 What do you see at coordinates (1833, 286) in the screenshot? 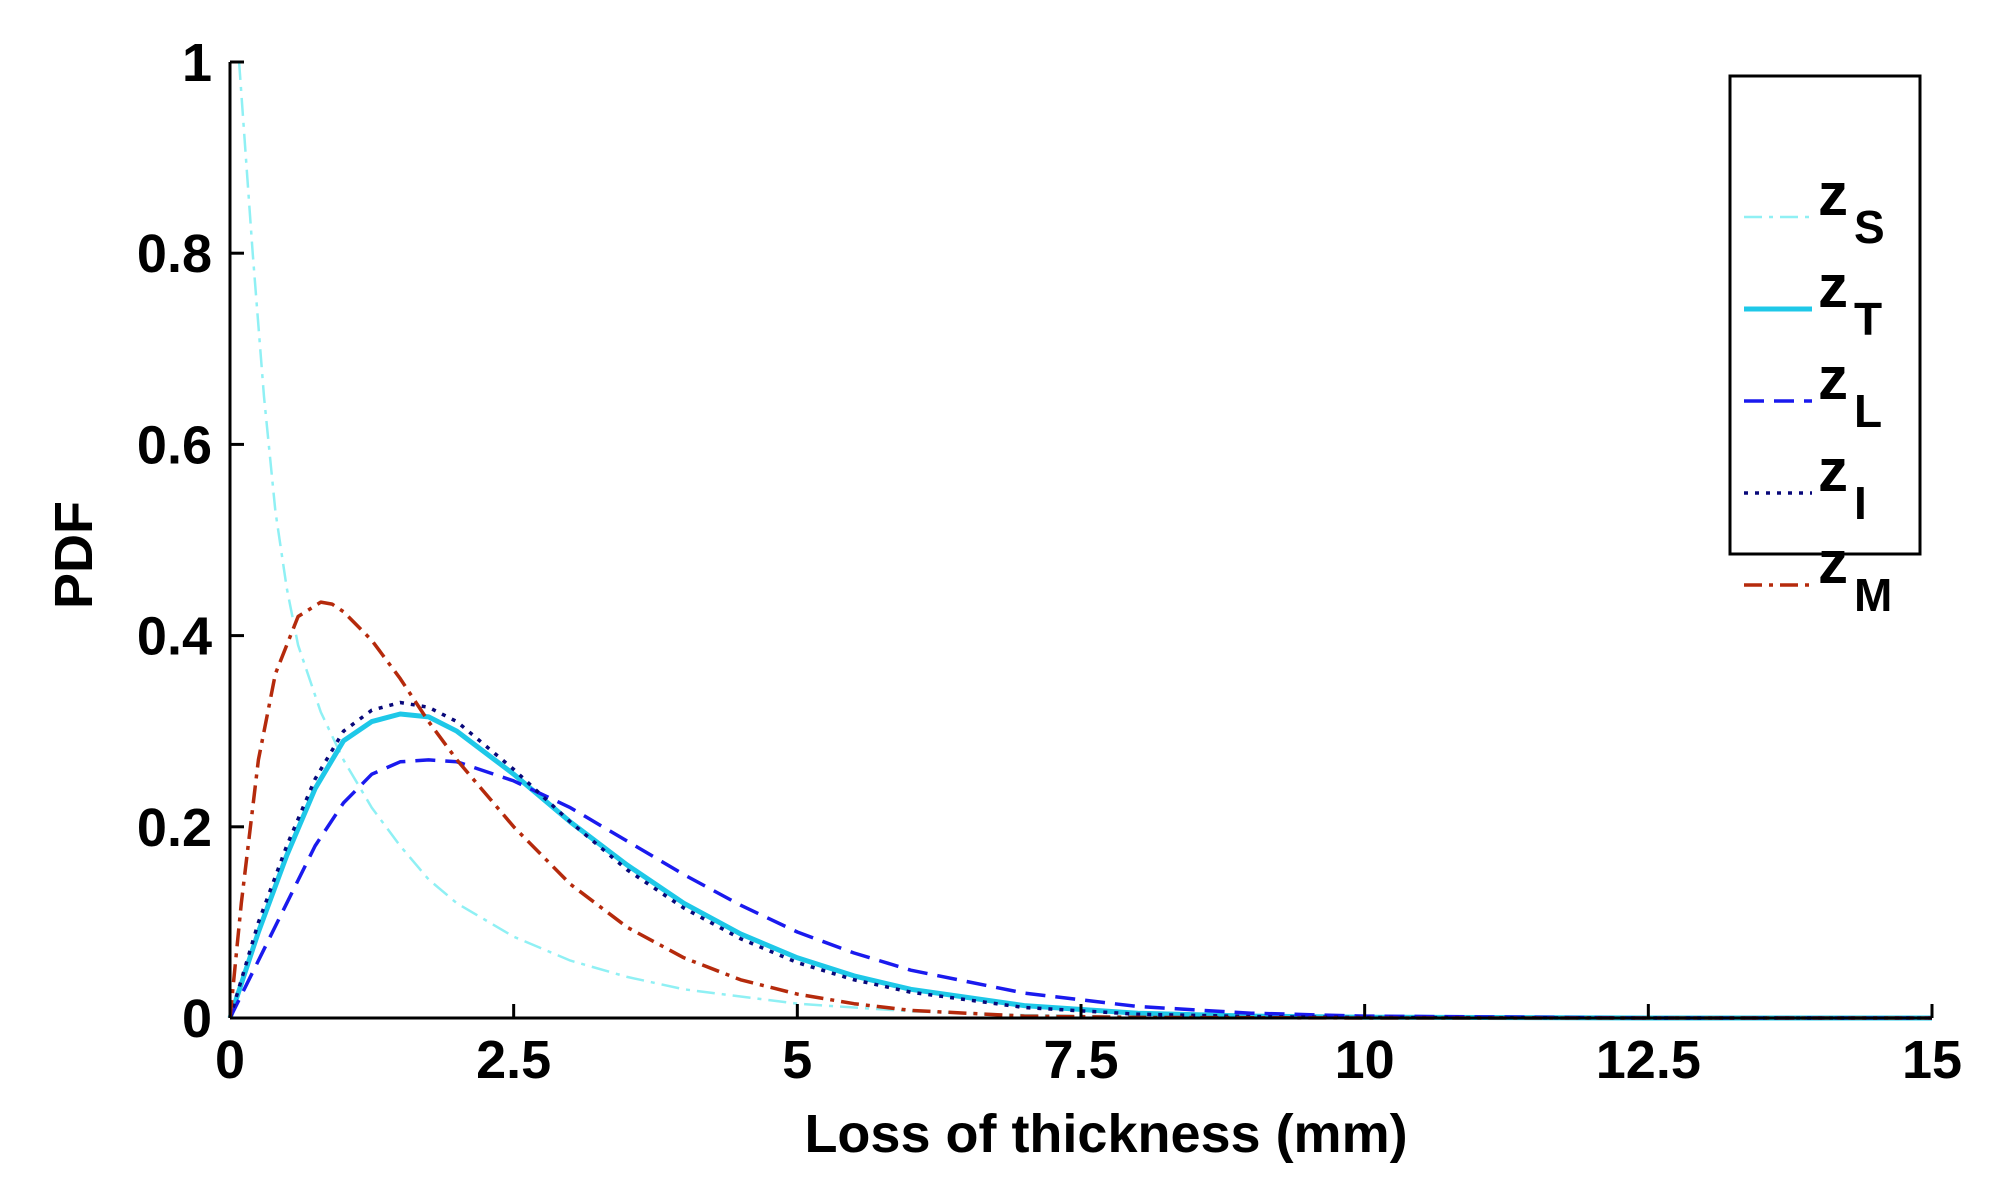
I see `legend-label-t: z` at bounding box center [1833, 286].